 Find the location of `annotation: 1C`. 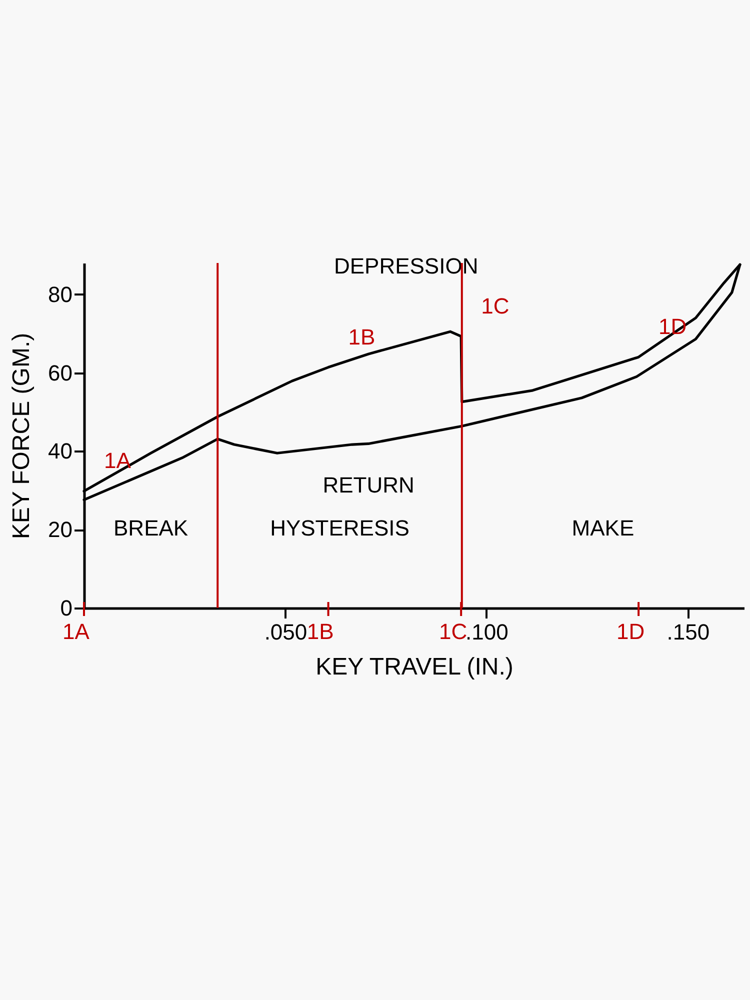

annotation: 1C is located at coordinates (495, 305).